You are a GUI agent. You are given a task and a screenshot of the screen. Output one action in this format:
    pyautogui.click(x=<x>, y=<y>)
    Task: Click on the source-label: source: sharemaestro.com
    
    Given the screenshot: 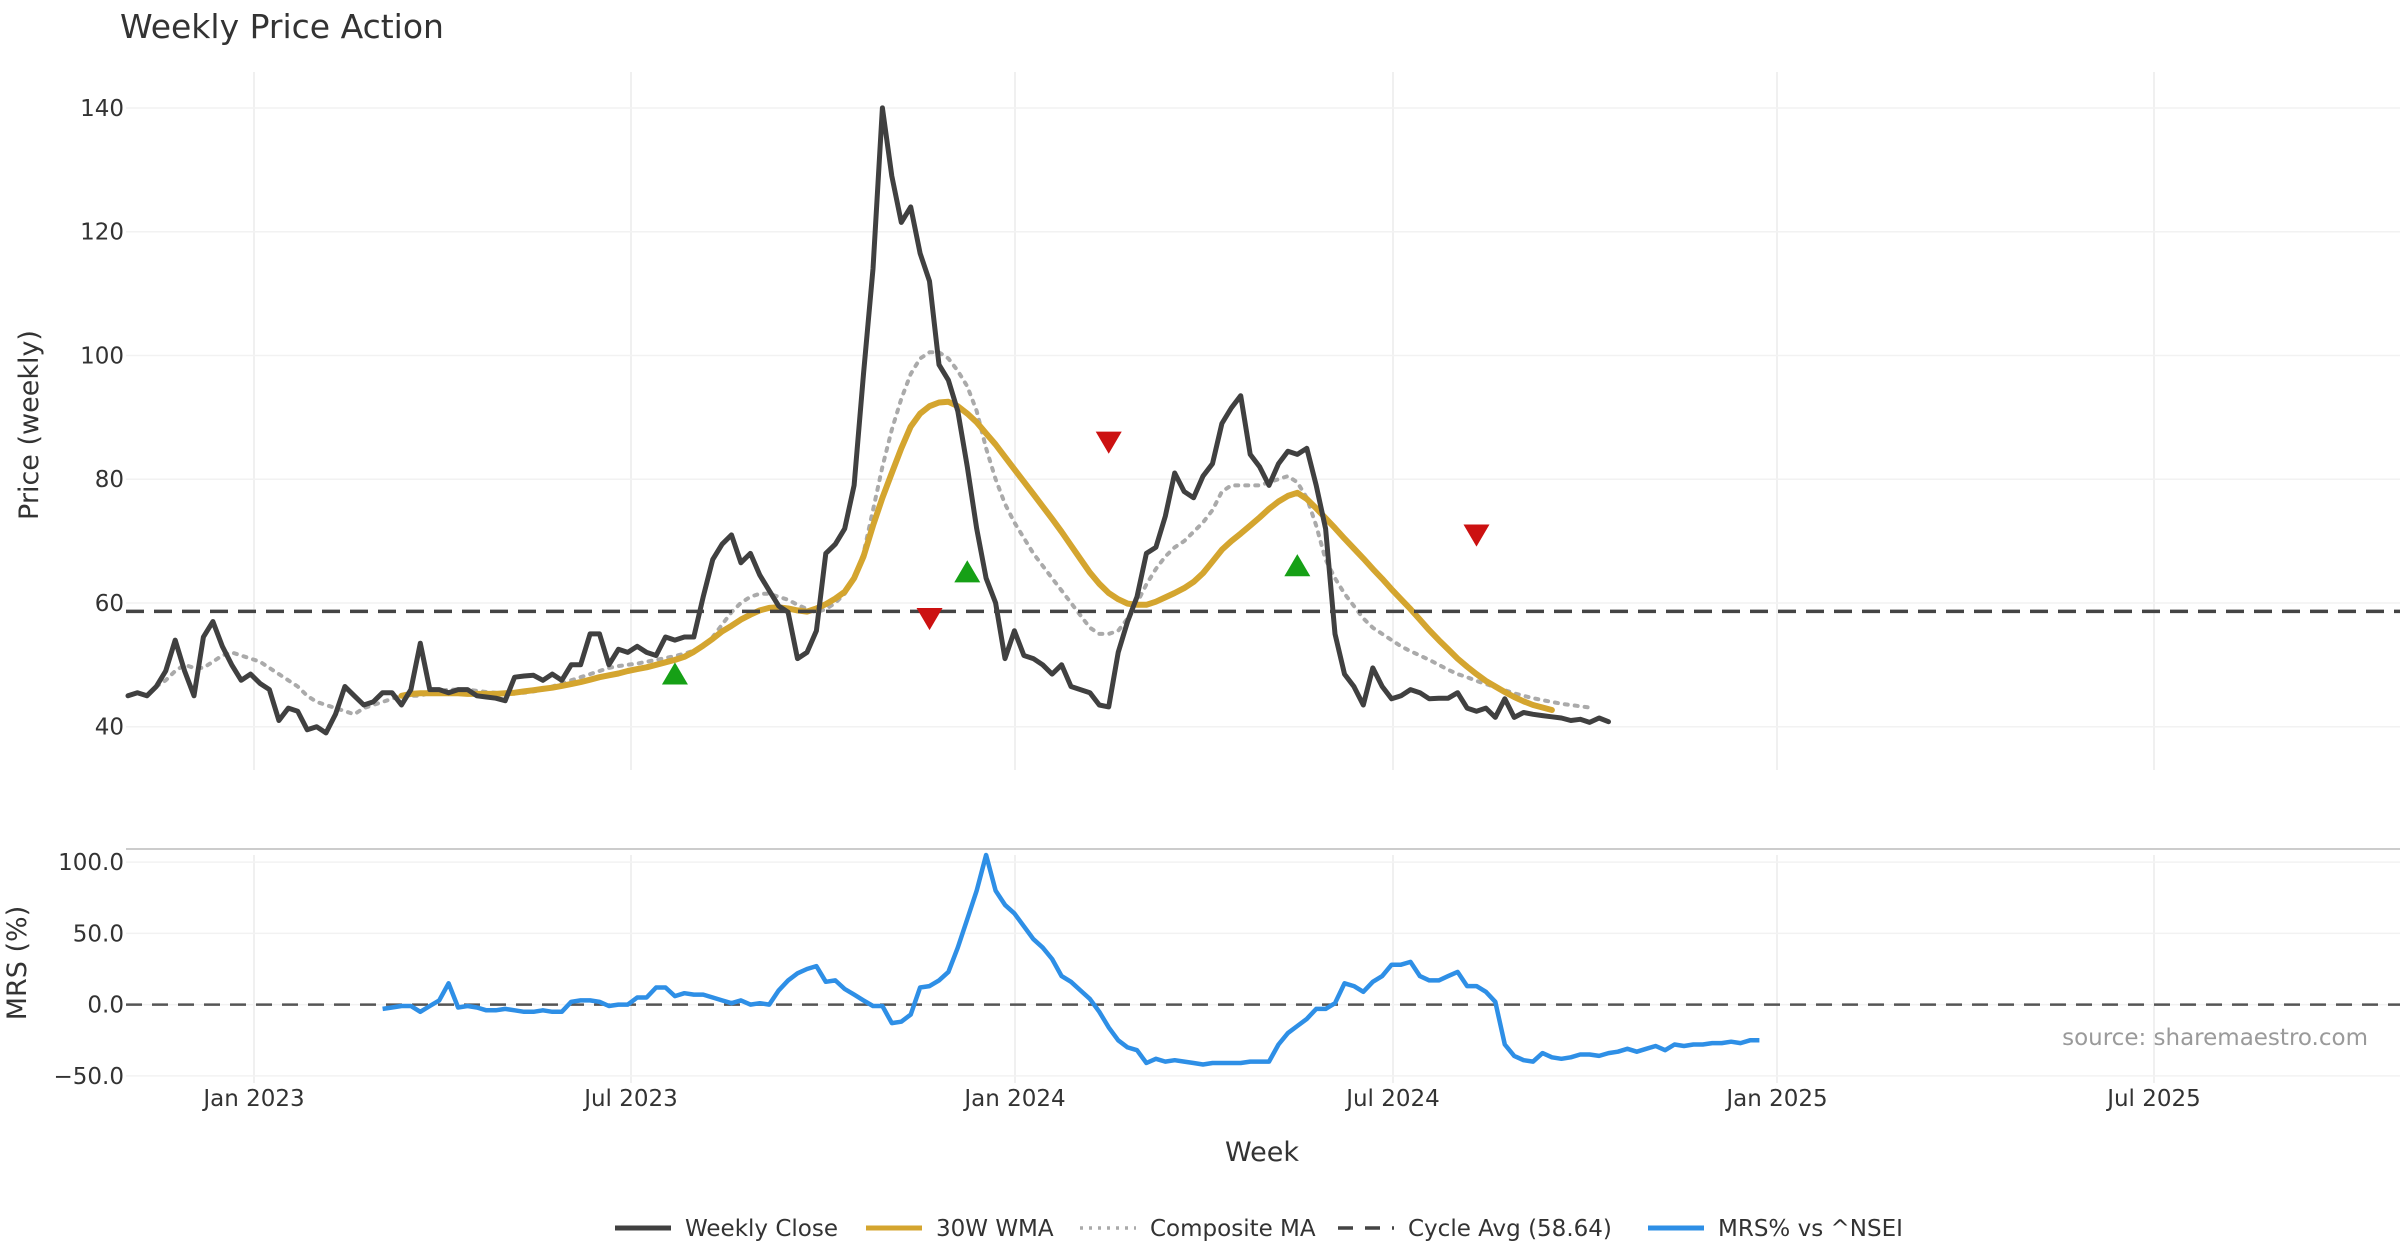 What is the action you would take?
    pyautogui.click(x=2215, y=1038)
    